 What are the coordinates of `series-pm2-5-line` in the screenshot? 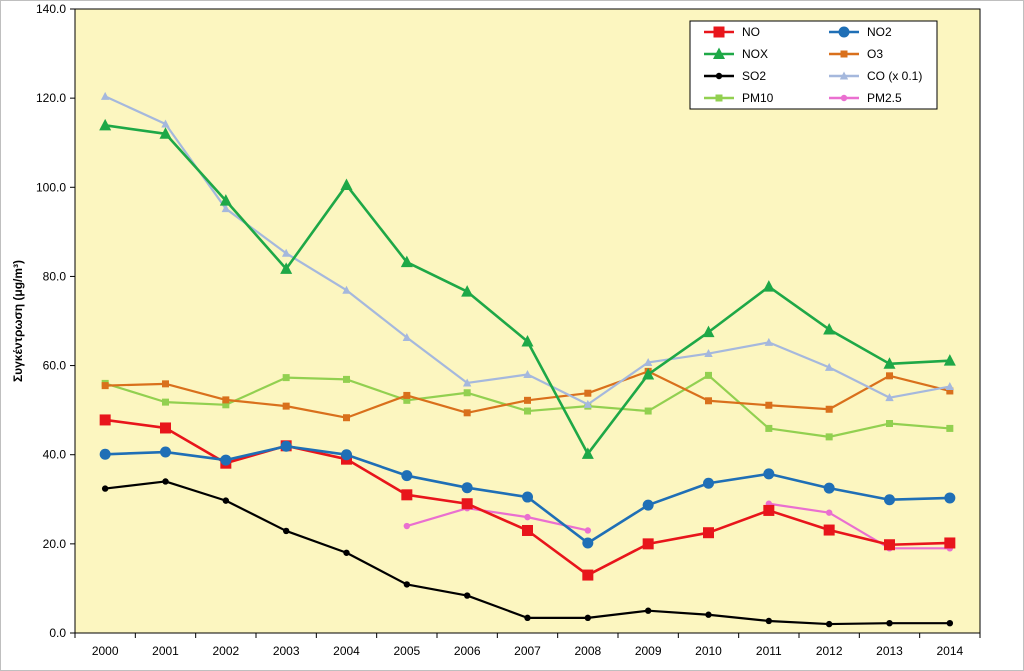 It's located at (859, 526).